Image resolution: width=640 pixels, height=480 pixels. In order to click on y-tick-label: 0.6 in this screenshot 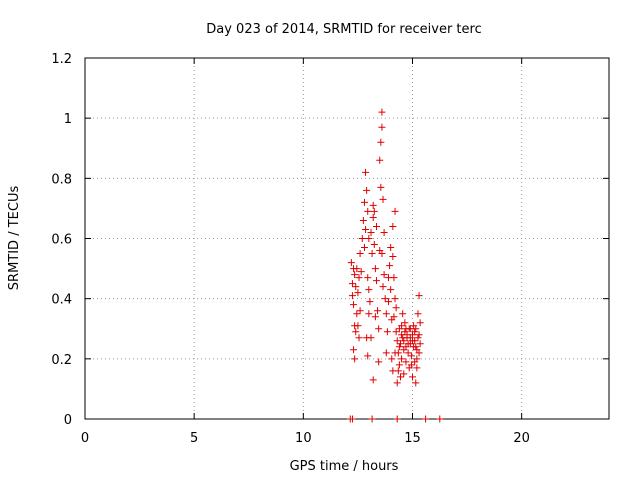, I will do `click(61, 240)`.